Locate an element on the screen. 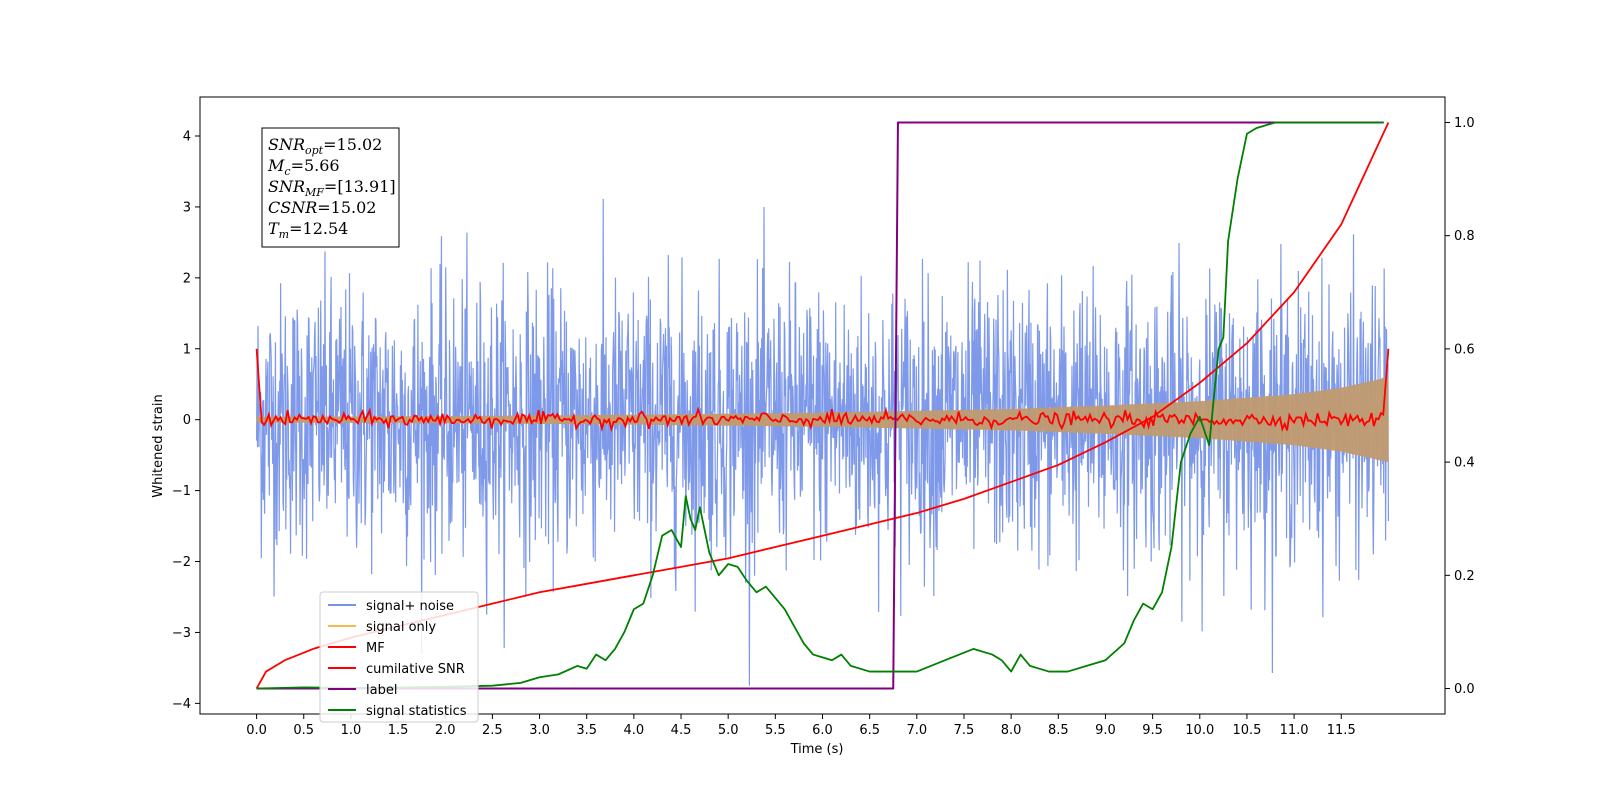 Image resolution: width=1600 pixels, height=800 pixels. legend-entry: signal only is located at coordinates (401, 627).